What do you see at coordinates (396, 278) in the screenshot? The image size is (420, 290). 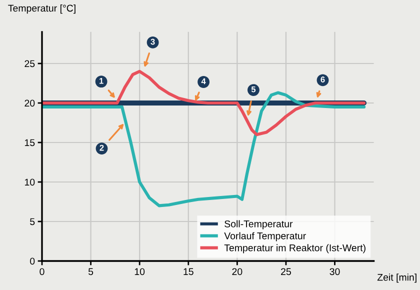 I see `x-axis-title: Zeit [min]` at bounding box center [396, 278].